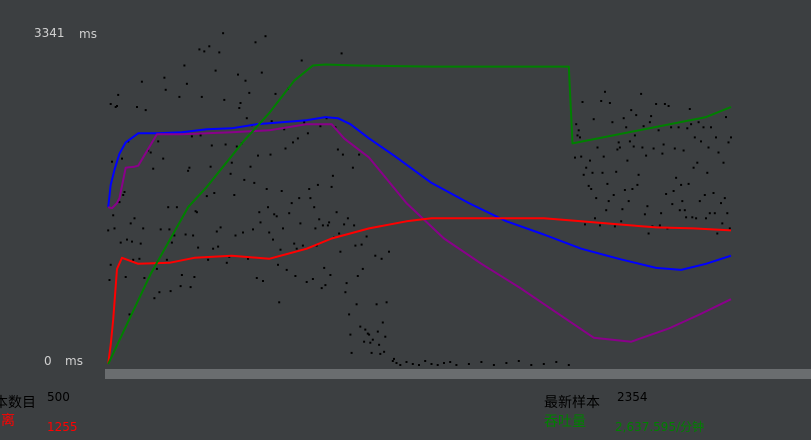 This screenshot has width=811, height=440. What do you see at coordinates (565, 422) in the screenshot?
I see `throughput-label: 吞吐量` at bounding box center [565, 422].